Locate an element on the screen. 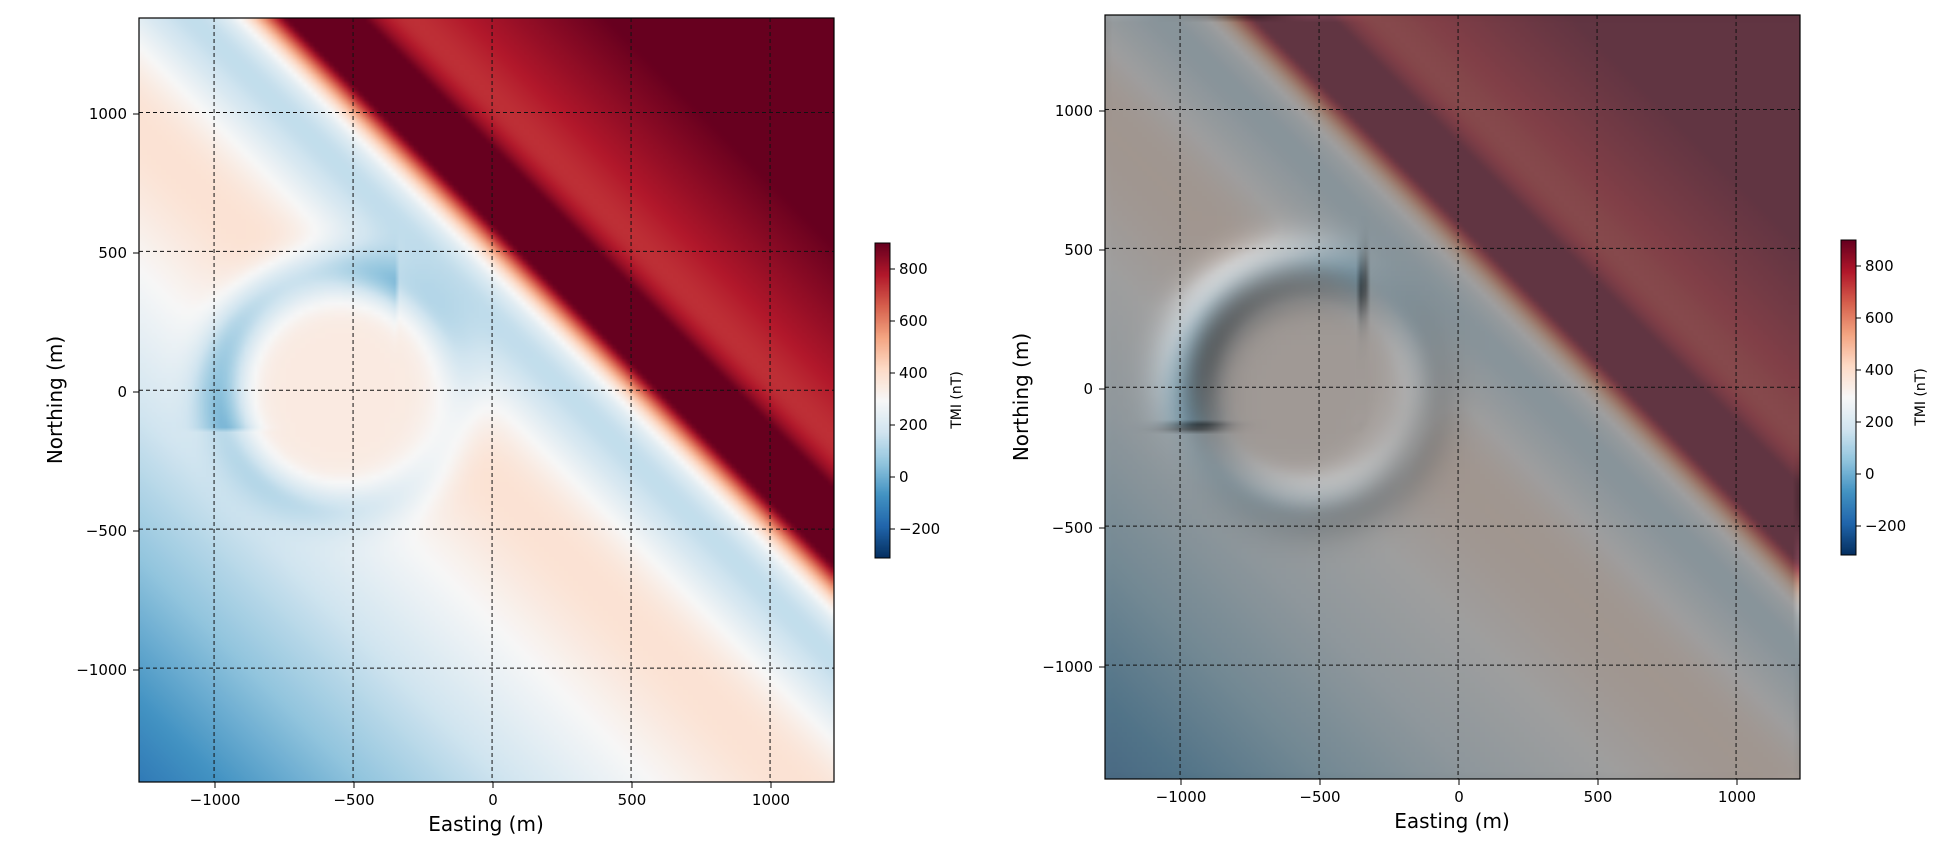  colorbar-label-left: TMI (nT) is located at coordinates (957, 400).